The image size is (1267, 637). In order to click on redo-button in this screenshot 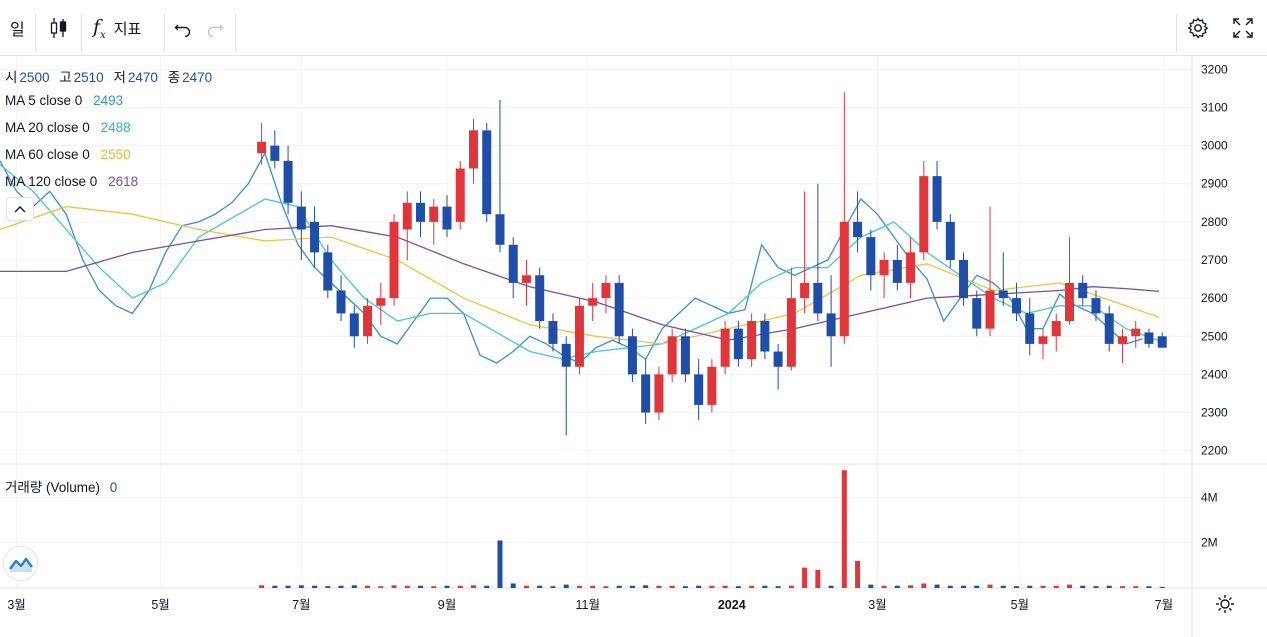, I will do `click(215, 28)`.